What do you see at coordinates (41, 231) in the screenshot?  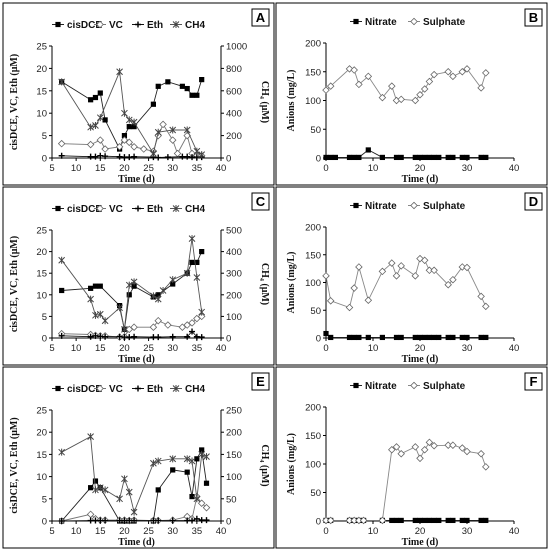 I see `y-tick-label: 25` at bounding box center [41, 231].